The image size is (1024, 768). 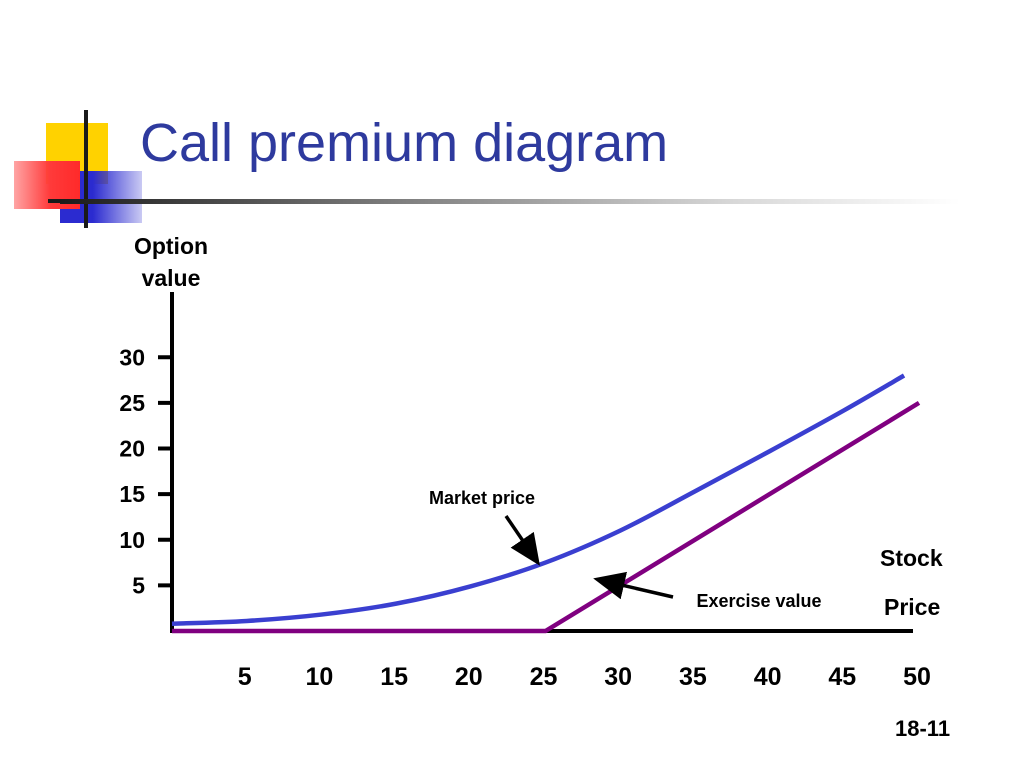 I want to click on x-tick-label-20: 20, so click(x=469, y=677).